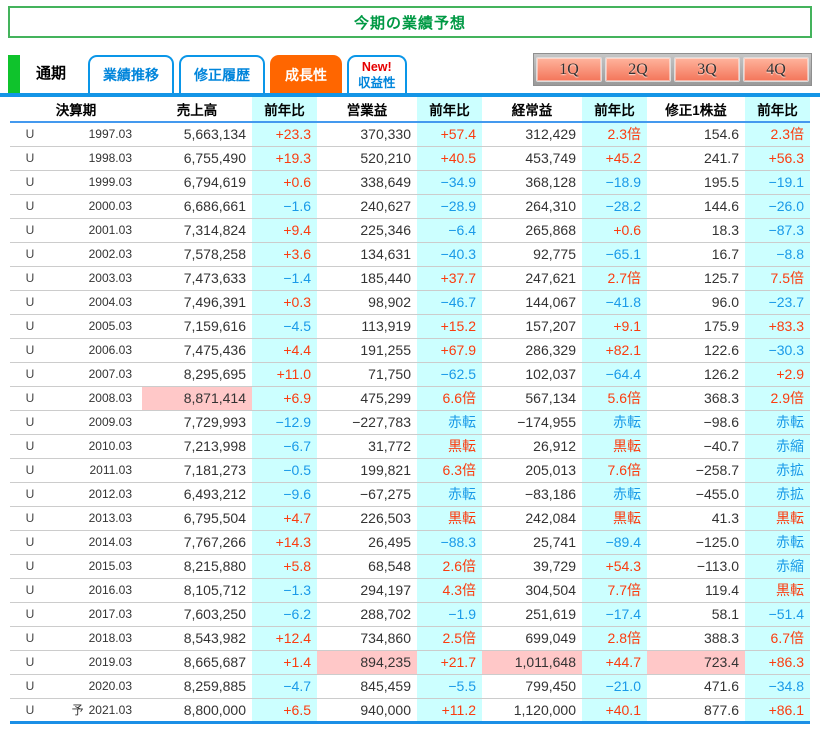 Image resolution: width=820 pixels, height=735 pixels. Describe the element at coordinates (532, 398) in the screenshot. I see `cell-ord: 567,134` at that location.